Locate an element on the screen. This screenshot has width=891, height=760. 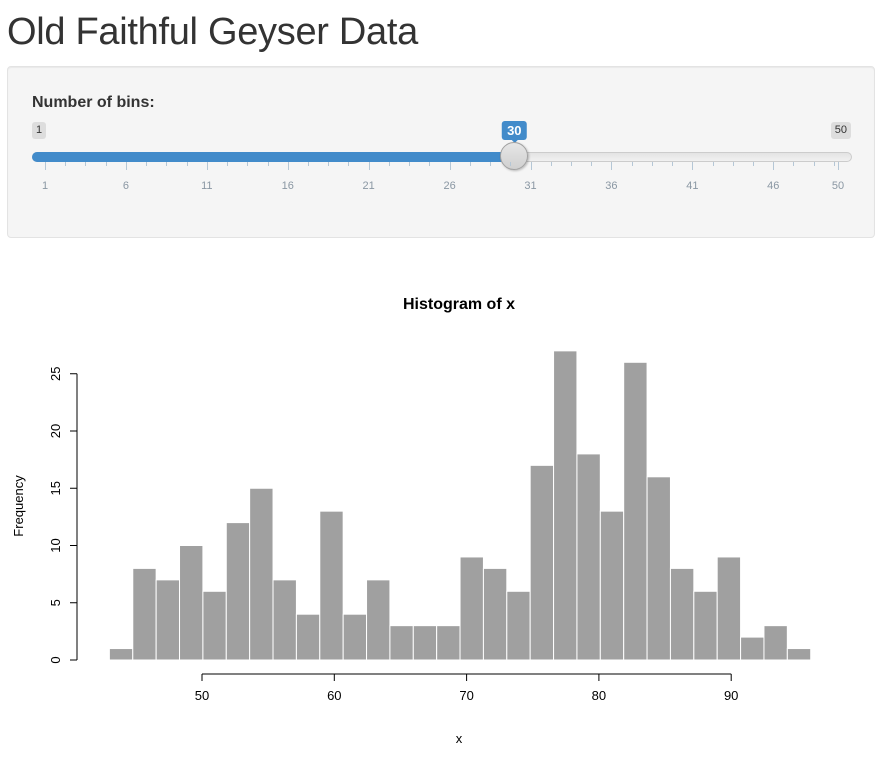
y-tick-label: 25 is located at coordinates (55, 374).